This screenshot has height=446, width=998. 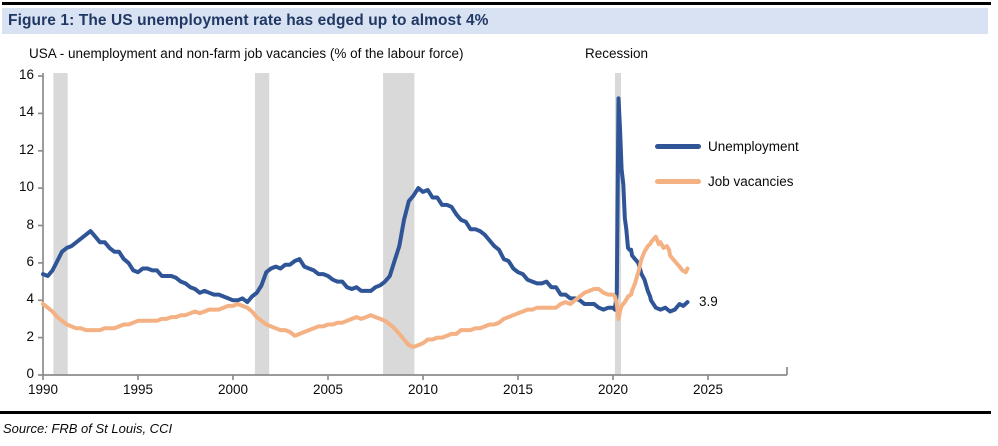 What do you see at coordinates (708, 301) in the screenshot?
I see `series-end-value-label: 3.9` at bounding box center [708, 301].